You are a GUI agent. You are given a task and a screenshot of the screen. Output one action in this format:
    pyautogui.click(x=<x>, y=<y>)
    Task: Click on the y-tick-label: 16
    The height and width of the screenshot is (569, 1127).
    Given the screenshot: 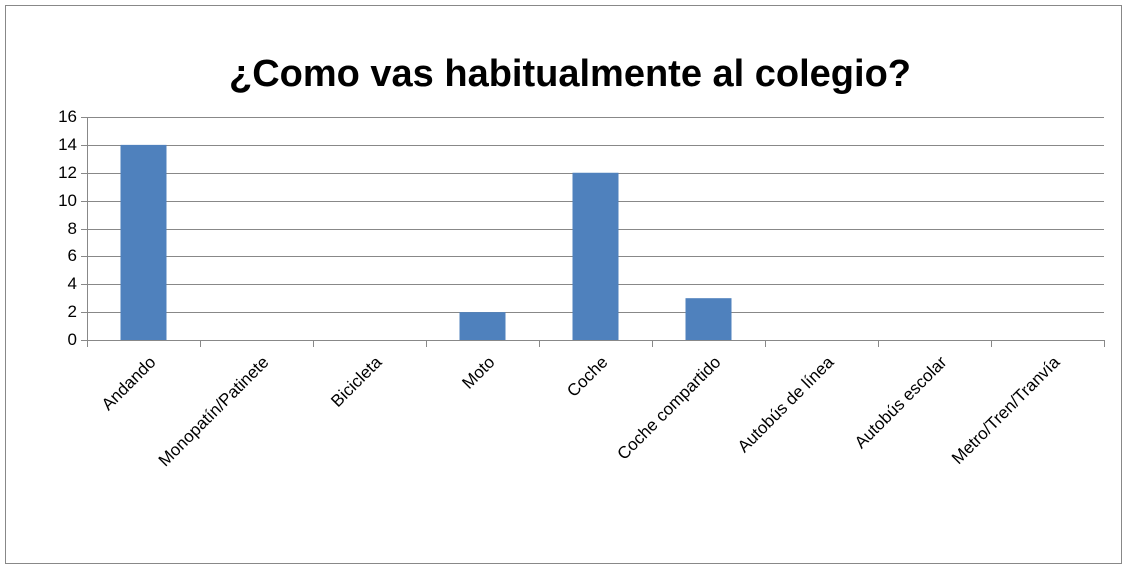 What is the action you would take?
    pyautogui.click(x=67, y=116)
    